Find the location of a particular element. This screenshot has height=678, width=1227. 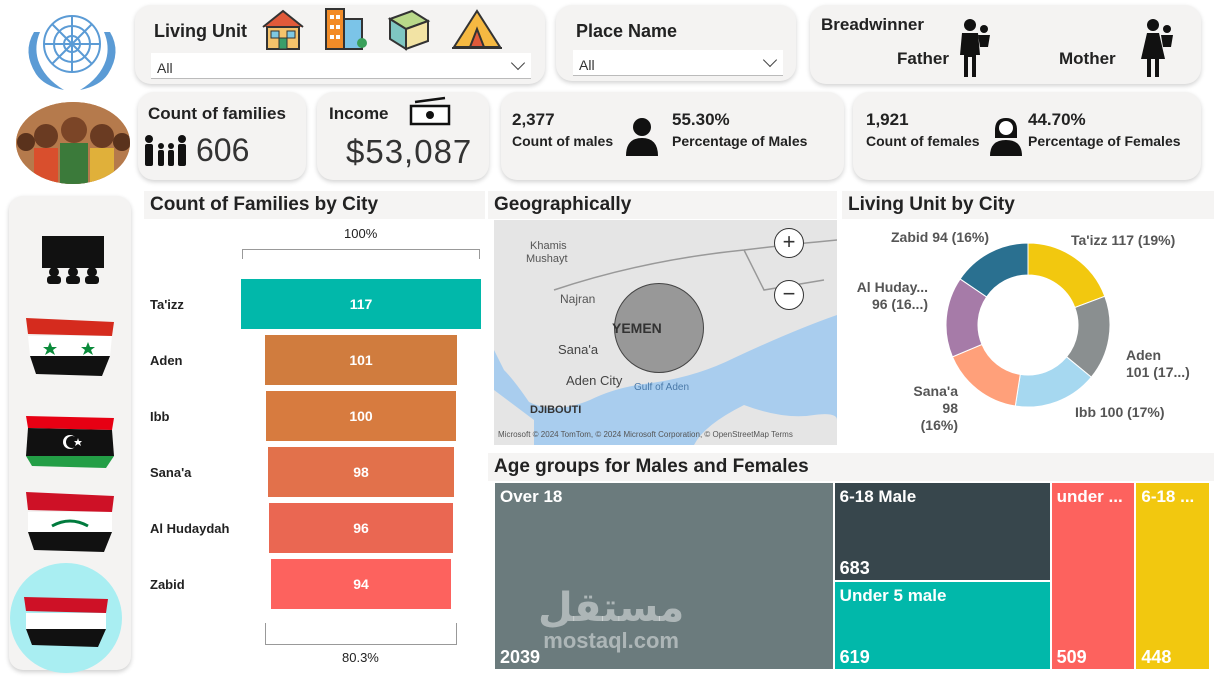

map-label-khamis: Khamis is located at coordinates (548, 246).